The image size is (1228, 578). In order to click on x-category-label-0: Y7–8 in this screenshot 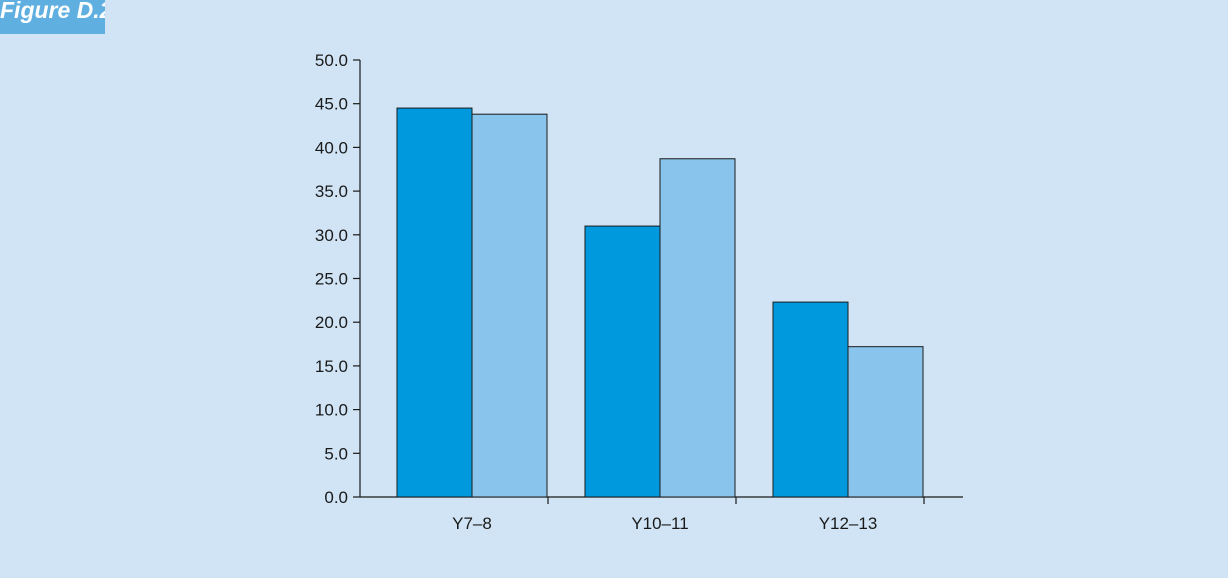, I will do `click(472, 523)`.